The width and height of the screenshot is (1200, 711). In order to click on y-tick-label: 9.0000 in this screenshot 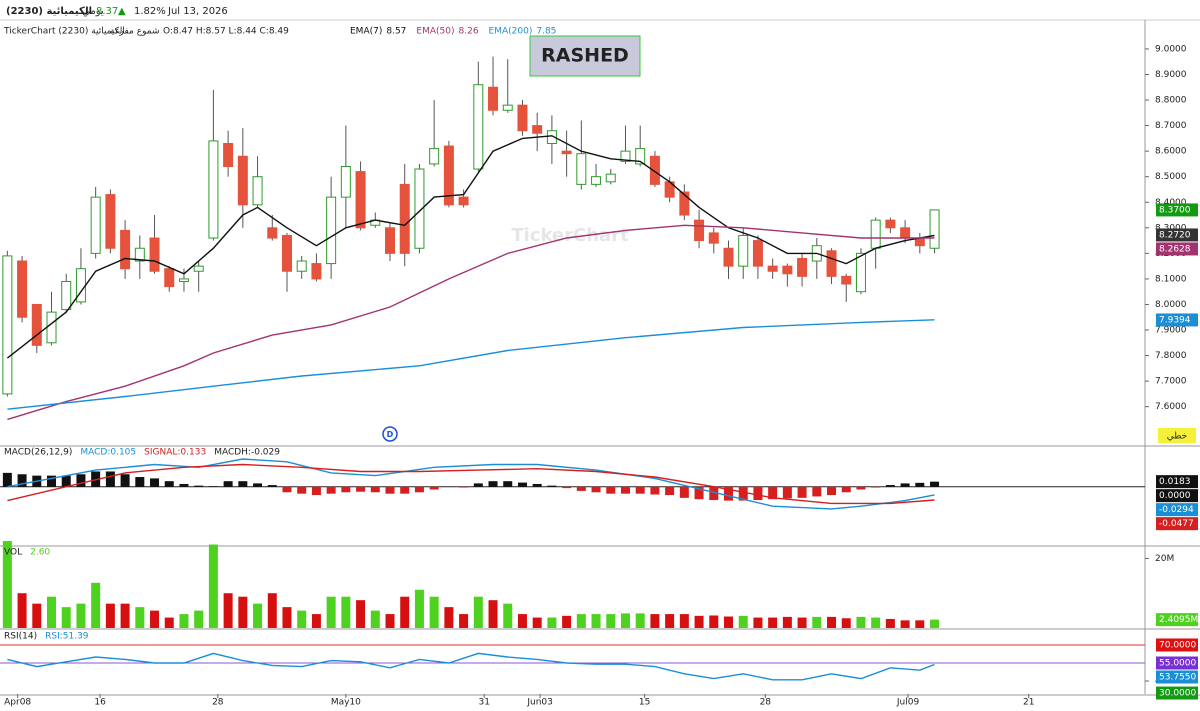, I will do `click(1171, 49)`.